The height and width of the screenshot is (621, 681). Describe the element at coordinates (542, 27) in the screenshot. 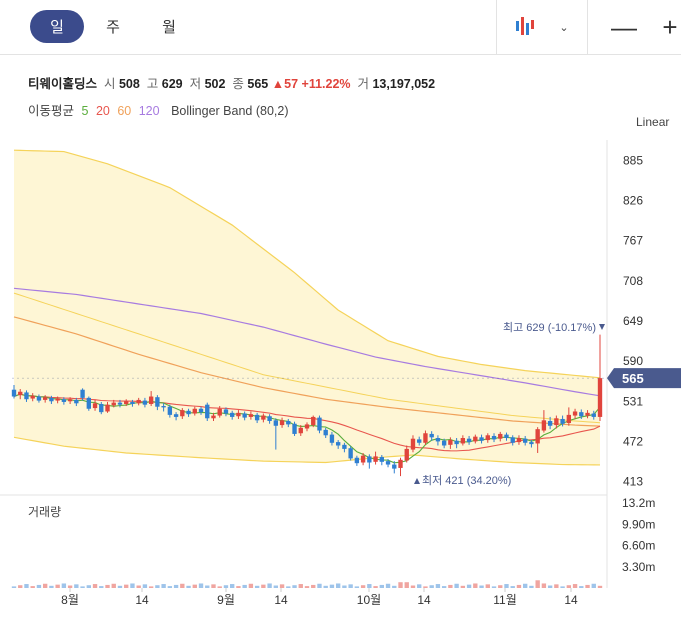

I see `chart-type-dropdown: ⌄` at that location.